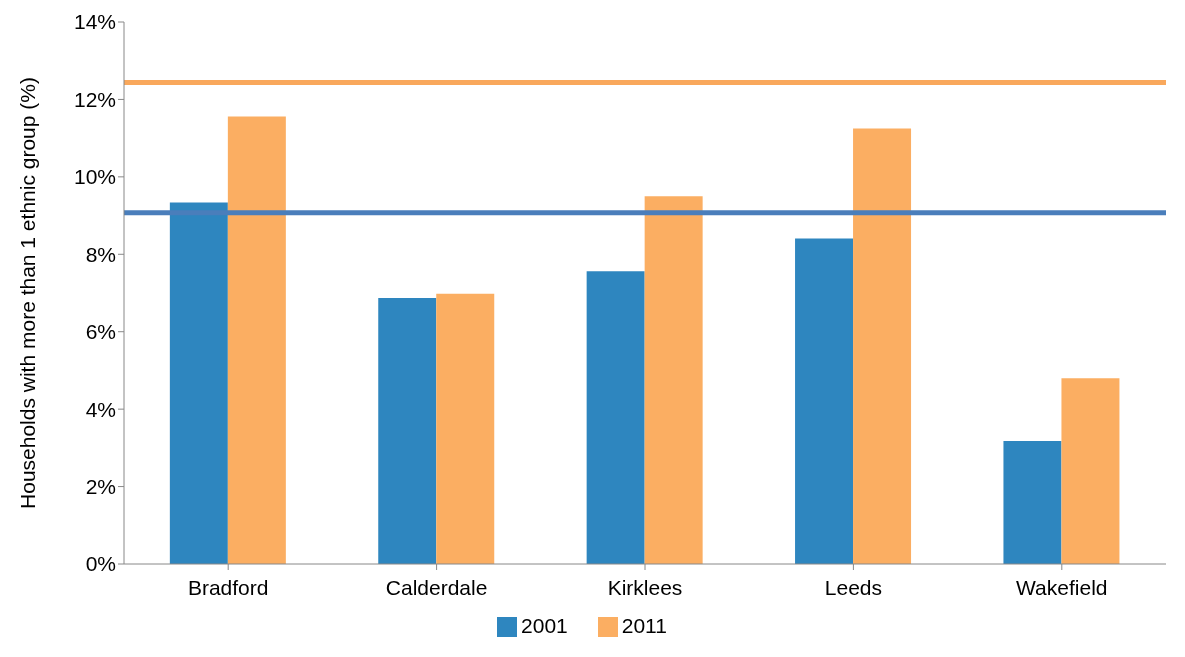 This screenshot has width=1185, height=657. What do you see at coordinates (100, 254) in the screenshot?
I see `y-tick-label: 8%` at bounding box center [100, 254].